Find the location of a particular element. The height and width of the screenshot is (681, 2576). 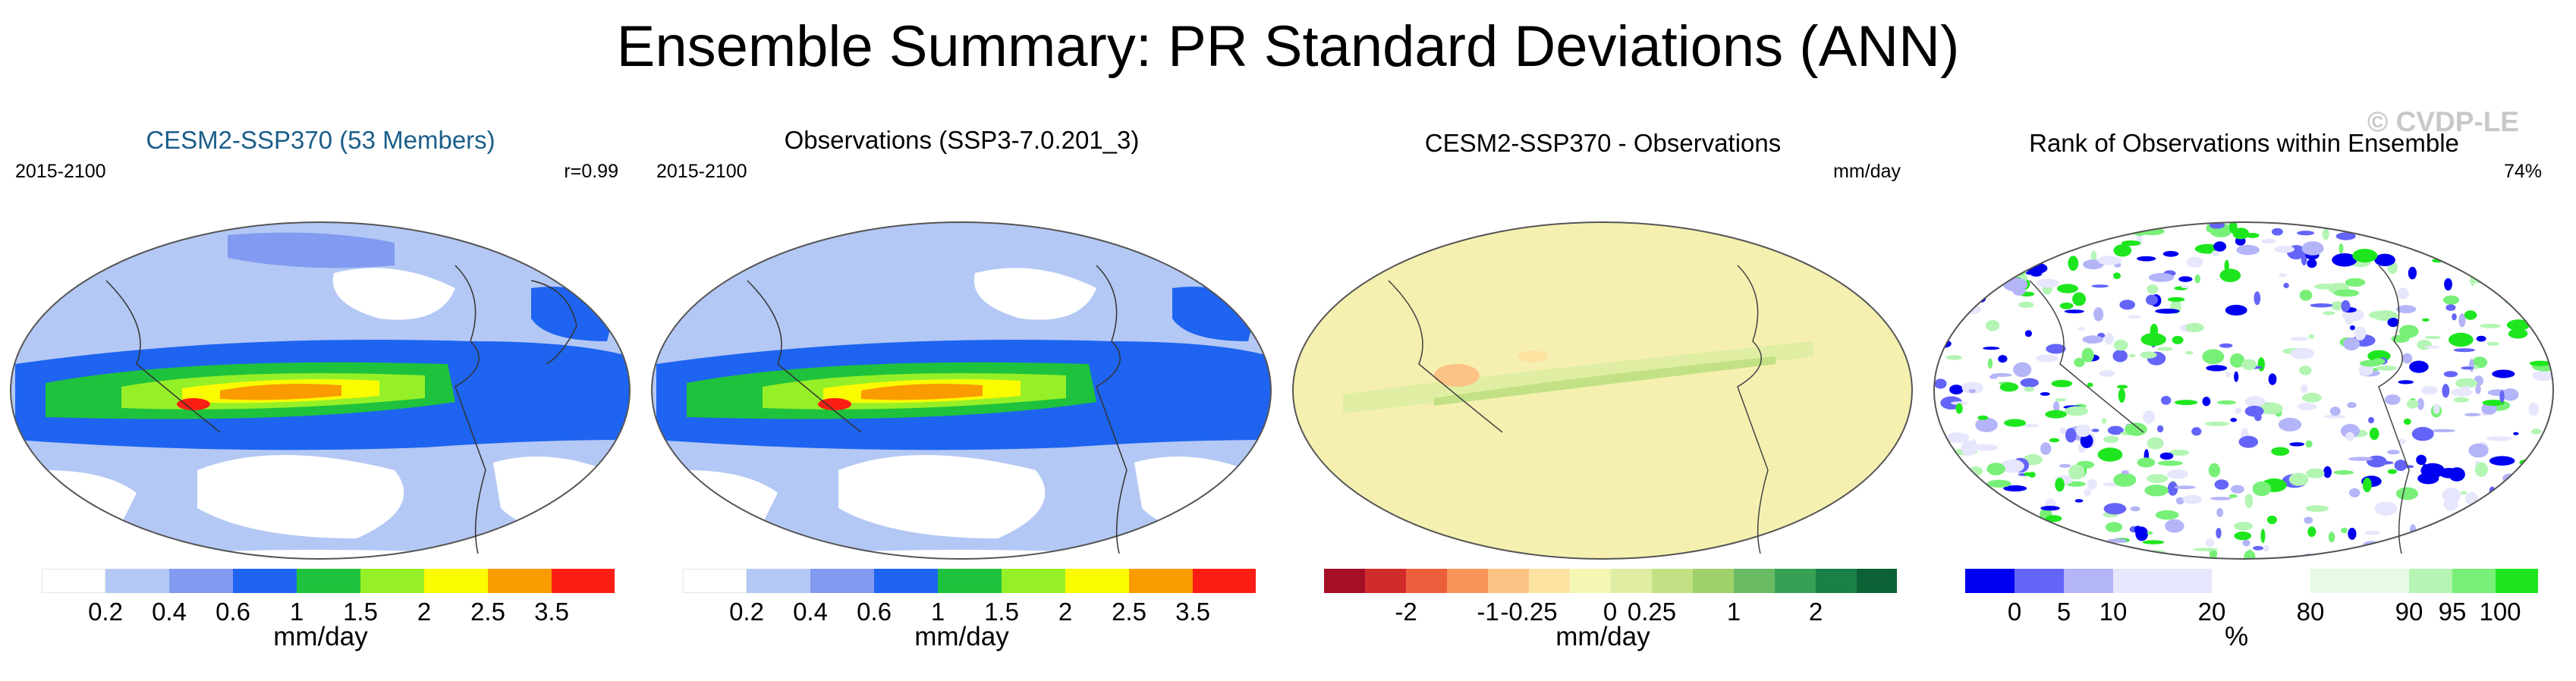

difference-map is located at coordinates (1602, 390).